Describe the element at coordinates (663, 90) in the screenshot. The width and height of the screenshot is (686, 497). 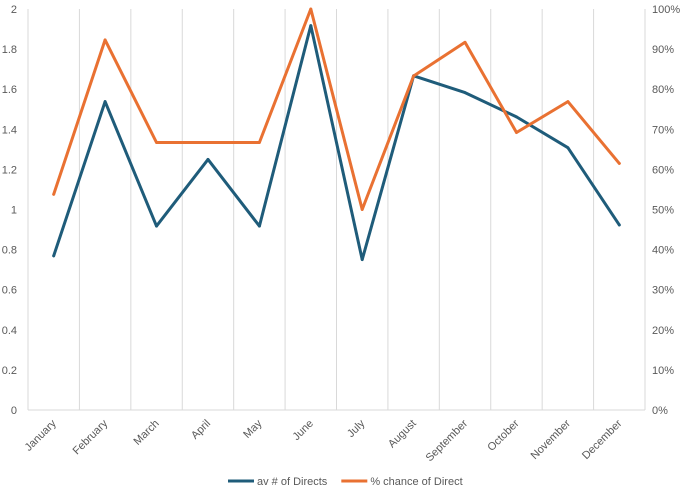
I see `right-axis-tick-label: 80%` at that location.